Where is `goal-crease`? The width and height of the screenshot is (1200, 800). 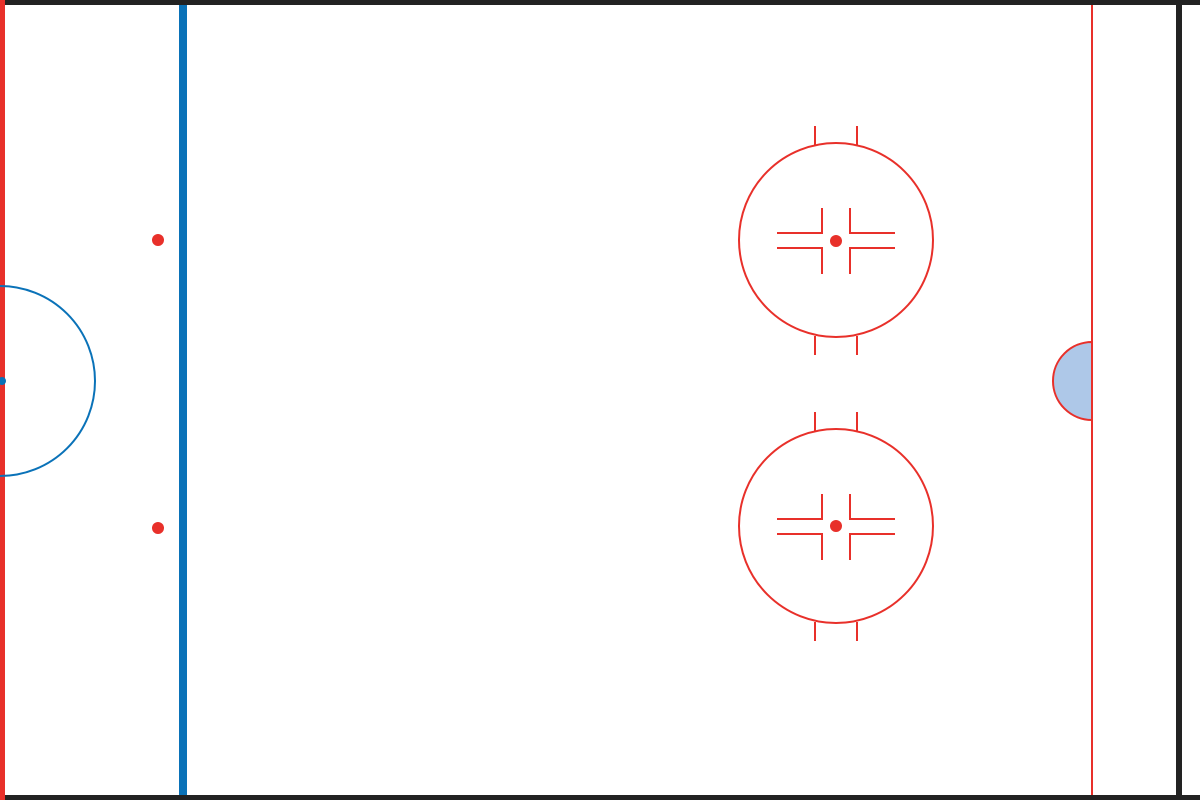
goal-crease is located at coordinates (1072, 381).